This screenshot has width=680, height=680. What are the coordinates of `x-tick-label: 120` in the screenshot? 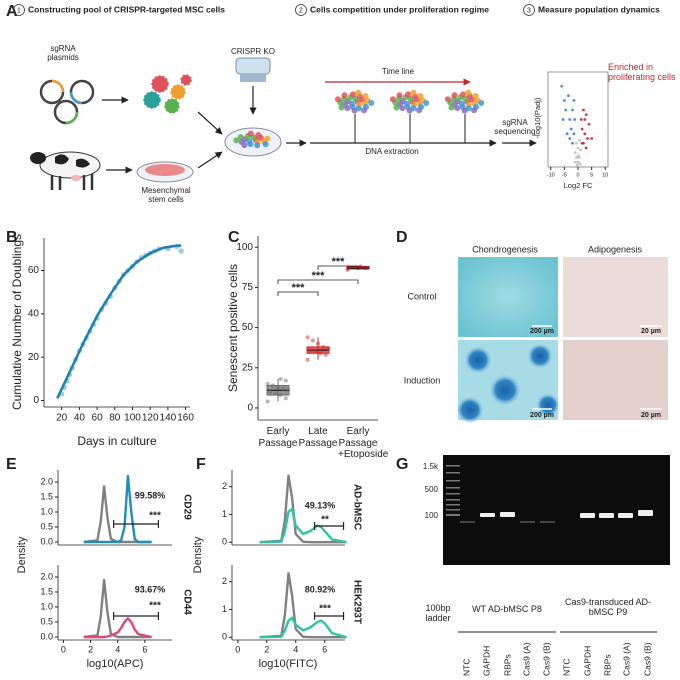 It's located at (150, 418).